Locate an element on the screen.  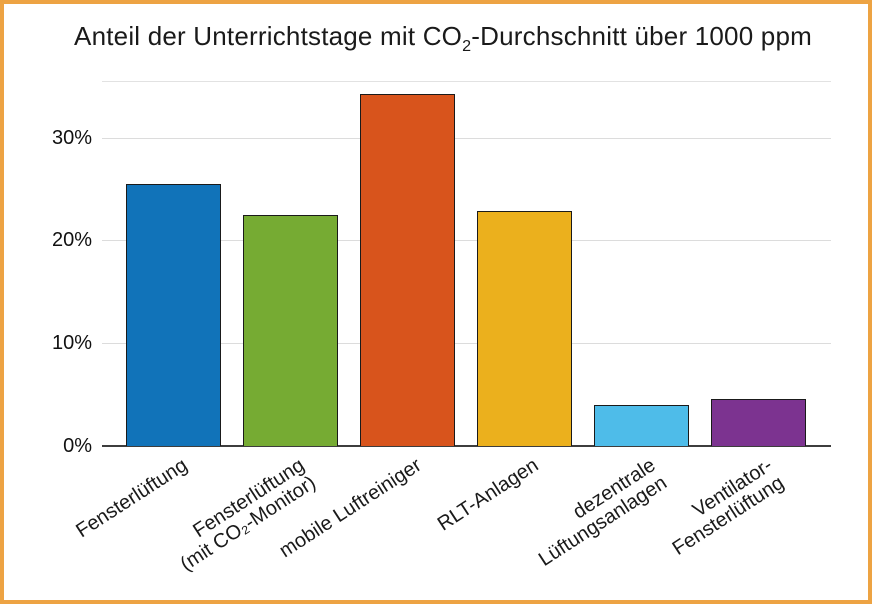
y-tick-label-20: 20% is located at coordinates (71, 240).